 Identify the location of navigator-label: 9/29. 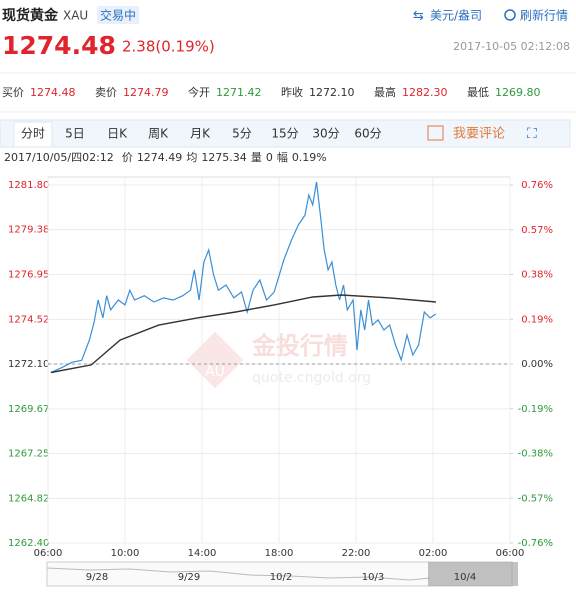
(189, 577).